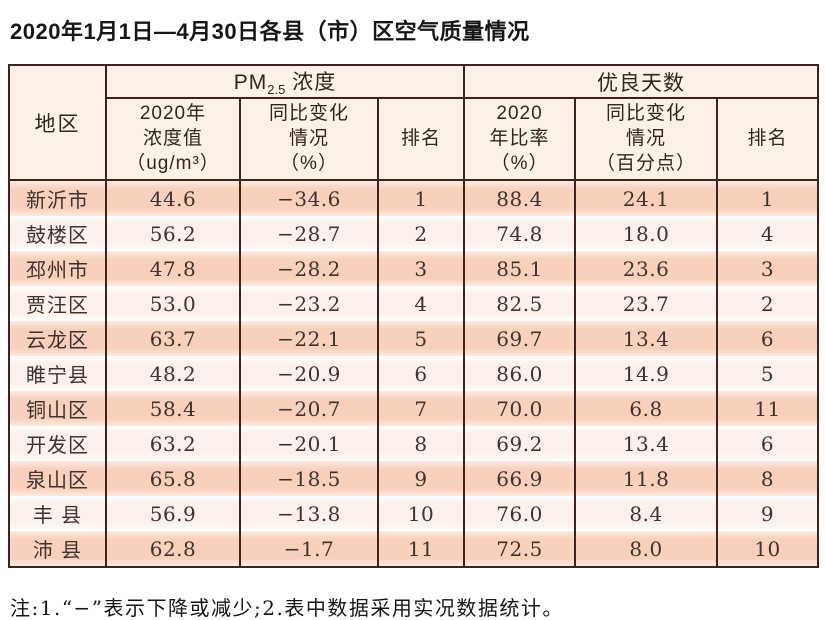 The height and width of the screenshot is (620, 825). I want to click on cell-region: 开发区, so click(57, 444).